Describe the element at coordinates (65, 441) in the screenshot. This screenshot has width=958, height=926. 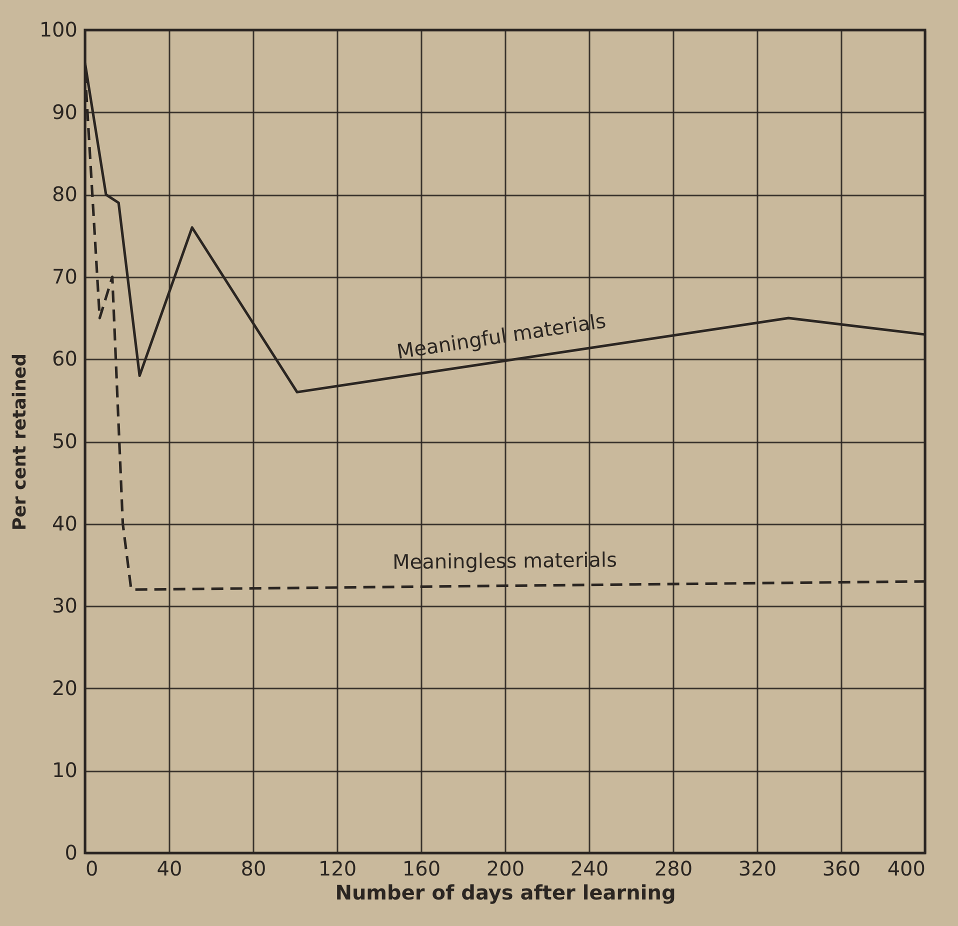
I see `y-tick-label: 50` at that location.